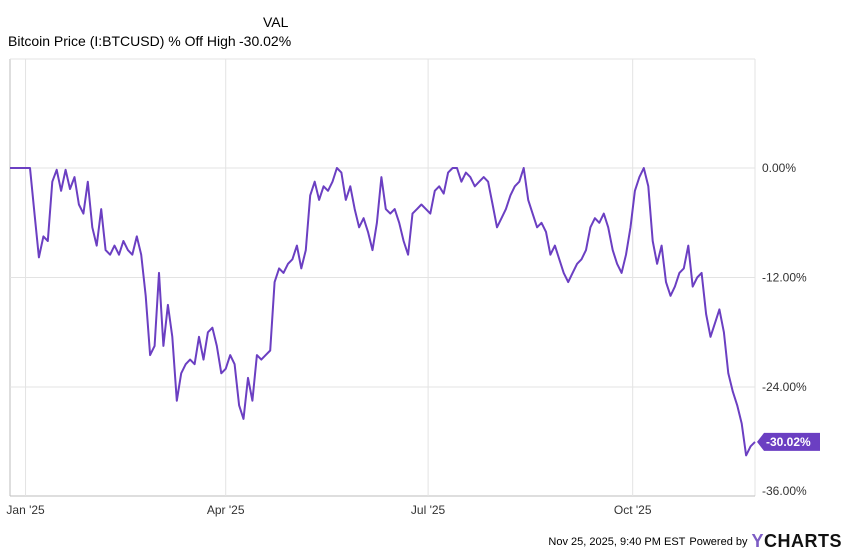 The width and height of the screenshot is (850, 557). I want to click on x-tick-label: Oct '25, so click(633, 510).